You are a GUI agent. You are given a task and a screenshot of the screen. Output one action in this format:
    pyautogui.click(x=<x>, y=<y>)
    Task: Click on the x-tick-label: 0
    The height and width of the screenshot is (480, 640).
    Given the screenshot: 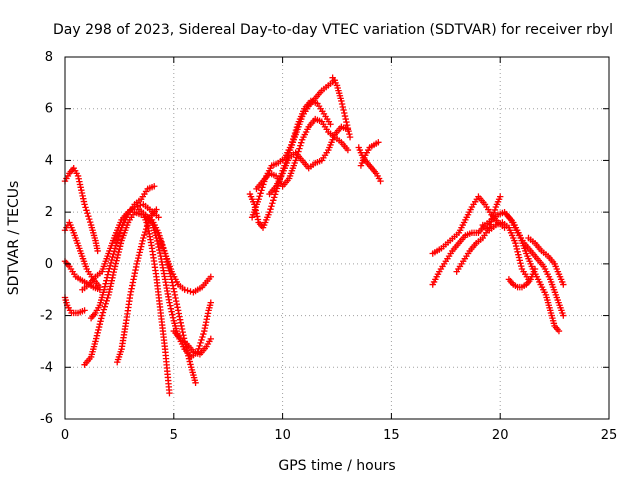 What is the action you would take?
    pyautogui.click(x=65, y=435)
    